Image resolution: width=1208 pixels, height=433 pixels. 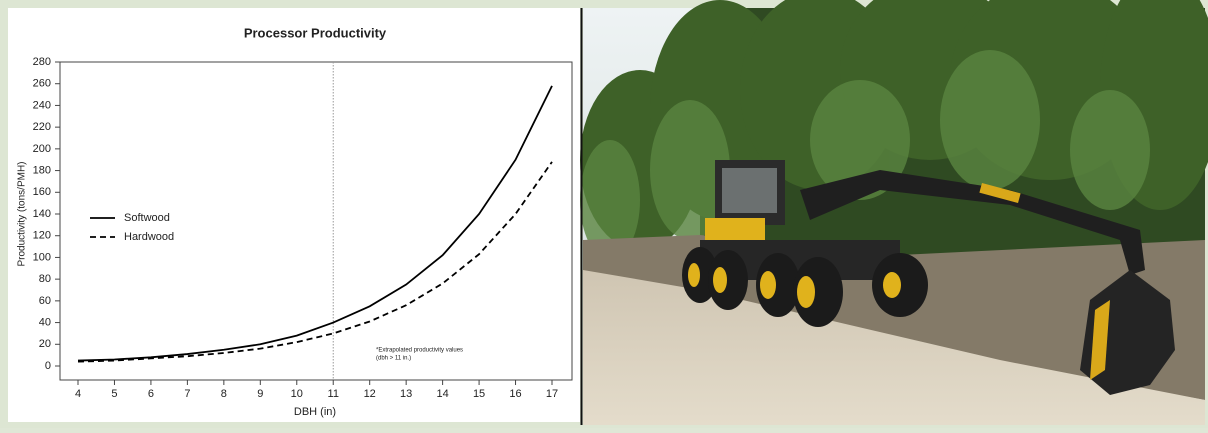 What do you see at coordinates (315, 412) in the screenshot?
I see `x-axis-label: DBH (in)` at bounding box center [315, 412].